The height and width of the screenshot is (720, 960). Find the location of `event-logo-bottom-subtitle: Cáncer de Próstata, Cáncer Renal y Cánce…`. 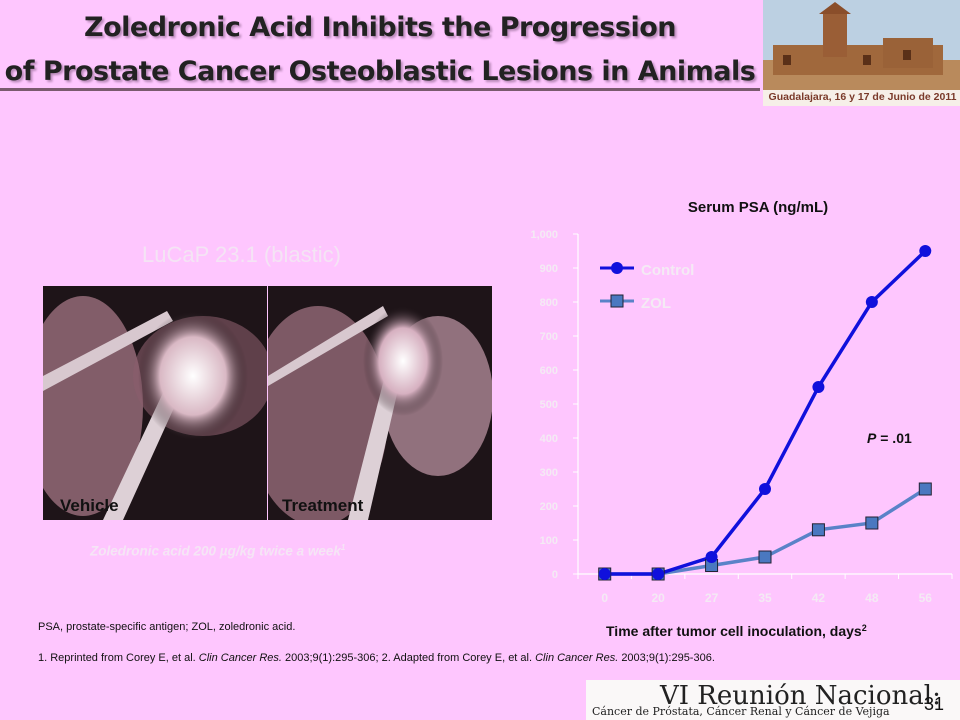

event-logo-bottom-subtitle: Cáncer de Próstata, Cáncer Renal y Cánce… is located at coordinates (741, 711).